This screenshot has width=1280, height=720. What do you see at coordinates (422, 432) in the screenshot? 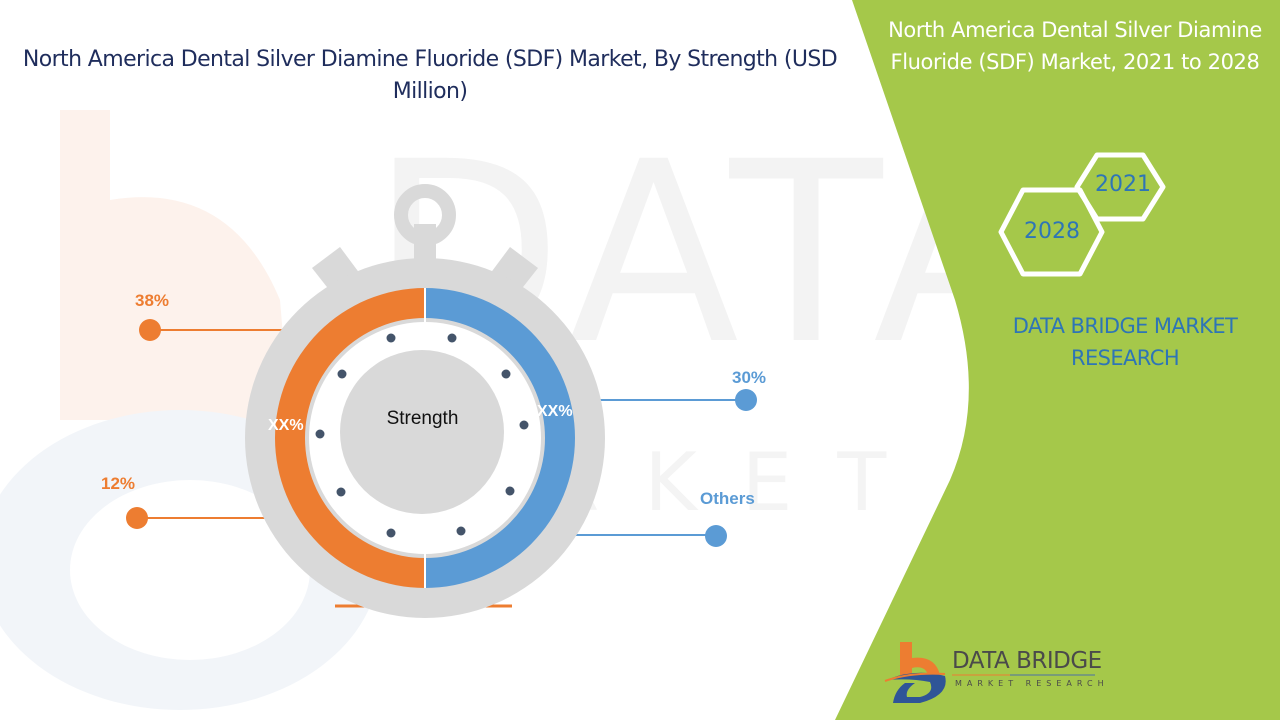
I see `center-disc` at bounding box center [422, 432].